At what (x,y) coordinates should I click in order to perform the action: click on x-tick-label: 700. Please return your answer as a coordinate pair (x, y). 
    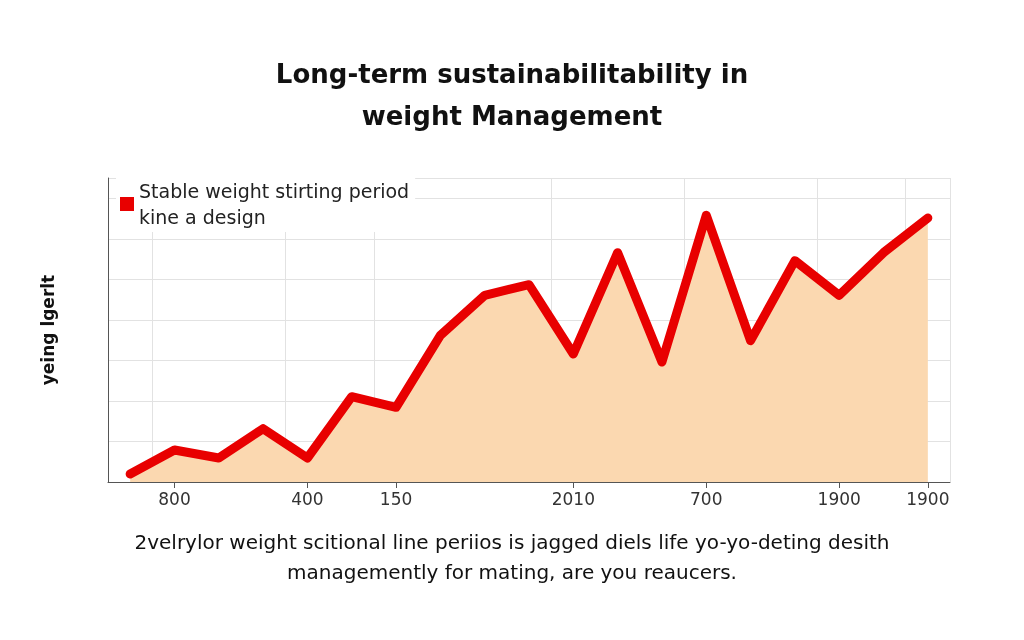
    Looking at the image, I should click on (706, 498).